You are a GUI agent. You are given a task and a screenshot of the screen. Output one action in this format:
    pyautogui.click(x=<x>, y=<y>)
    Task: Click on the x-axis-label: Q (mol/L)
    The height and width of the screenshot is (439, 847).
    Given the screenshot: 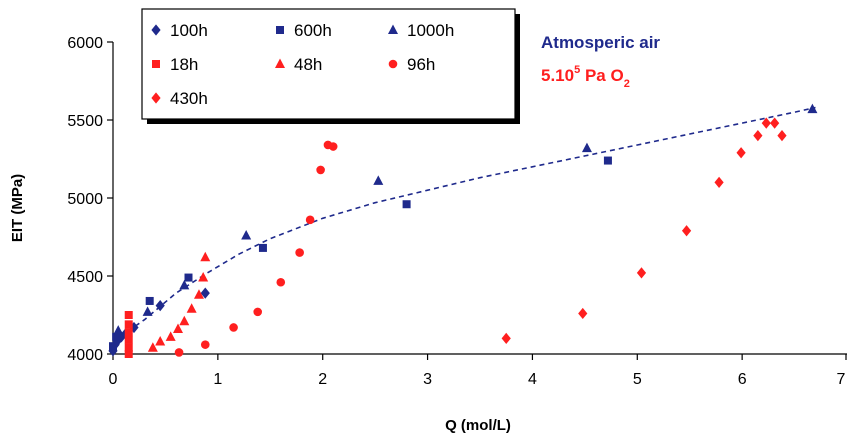 What is the action you would take?
    pyautogui.click(x=478, y=425)
    